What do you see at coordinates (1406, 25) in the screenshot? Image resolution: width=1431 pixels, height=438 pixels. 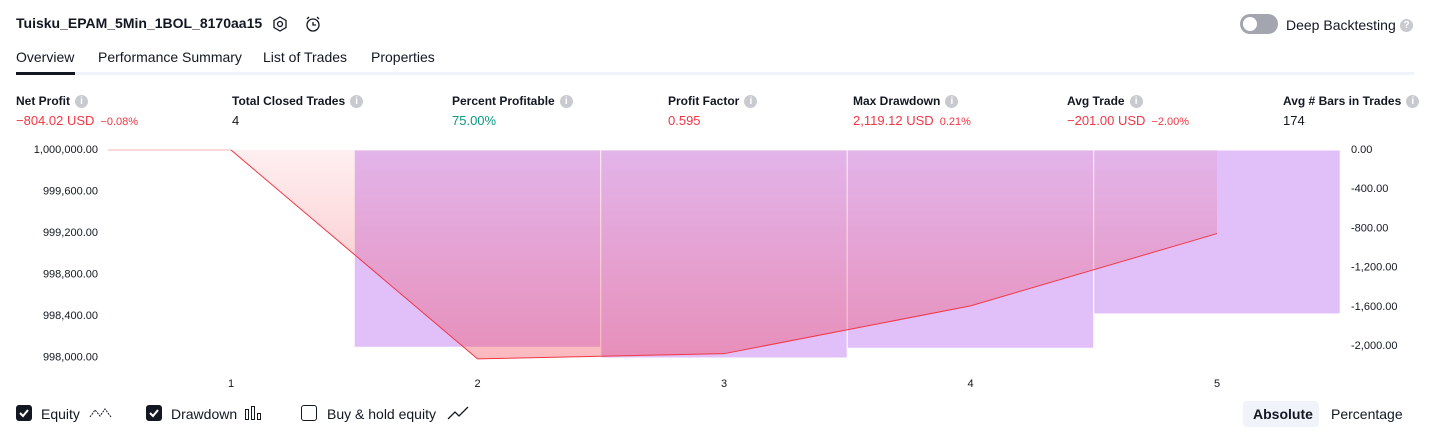 I see `help-icon: ?` at bounding box center [1406, 25].